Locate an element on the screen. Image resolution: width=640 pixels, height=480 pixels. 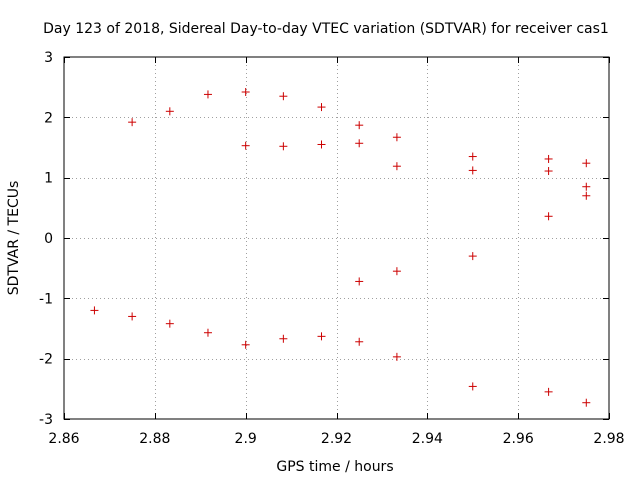
y-tick-labels: -3 -2 -1 0 1 2 3 is located at coordinates (46, 239).